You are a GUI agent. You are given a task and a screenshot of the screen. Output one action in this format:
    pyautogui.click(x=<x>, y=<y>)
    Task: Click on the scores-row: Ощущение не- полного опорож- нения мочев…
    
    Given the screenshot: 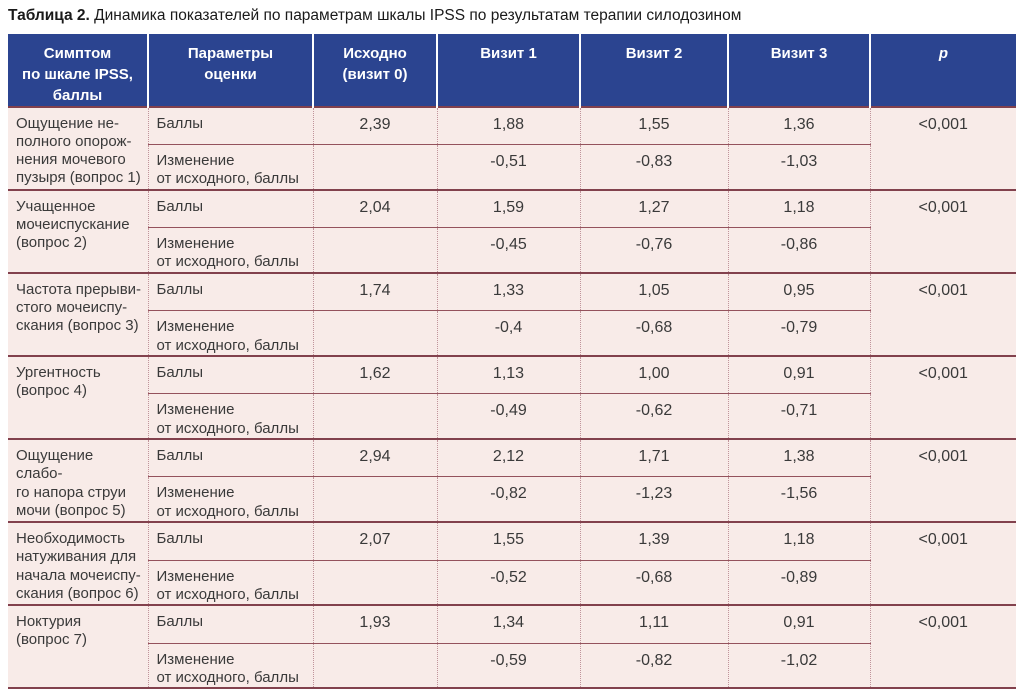 What is the action you would take?
    pyautogui.click(x=512, y=147)
    